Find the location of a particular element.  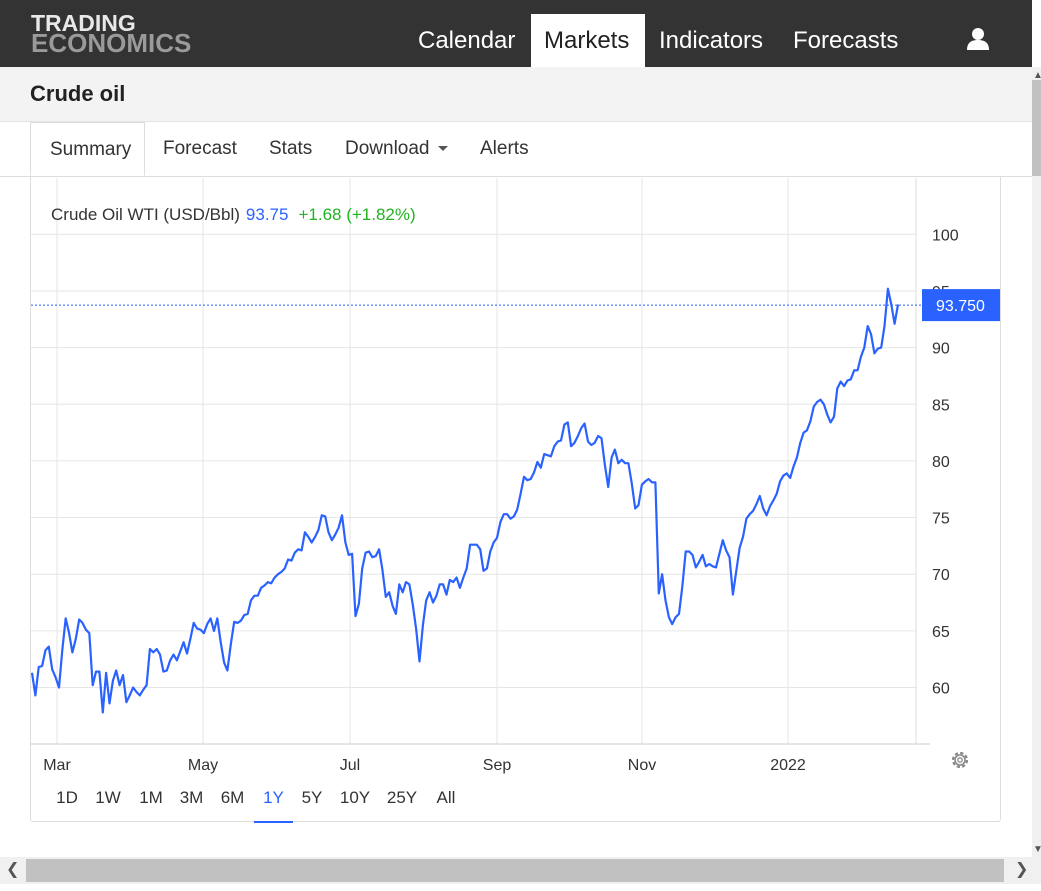

vertical-scrollbar-thumb is located at coordinates (1036, 128).